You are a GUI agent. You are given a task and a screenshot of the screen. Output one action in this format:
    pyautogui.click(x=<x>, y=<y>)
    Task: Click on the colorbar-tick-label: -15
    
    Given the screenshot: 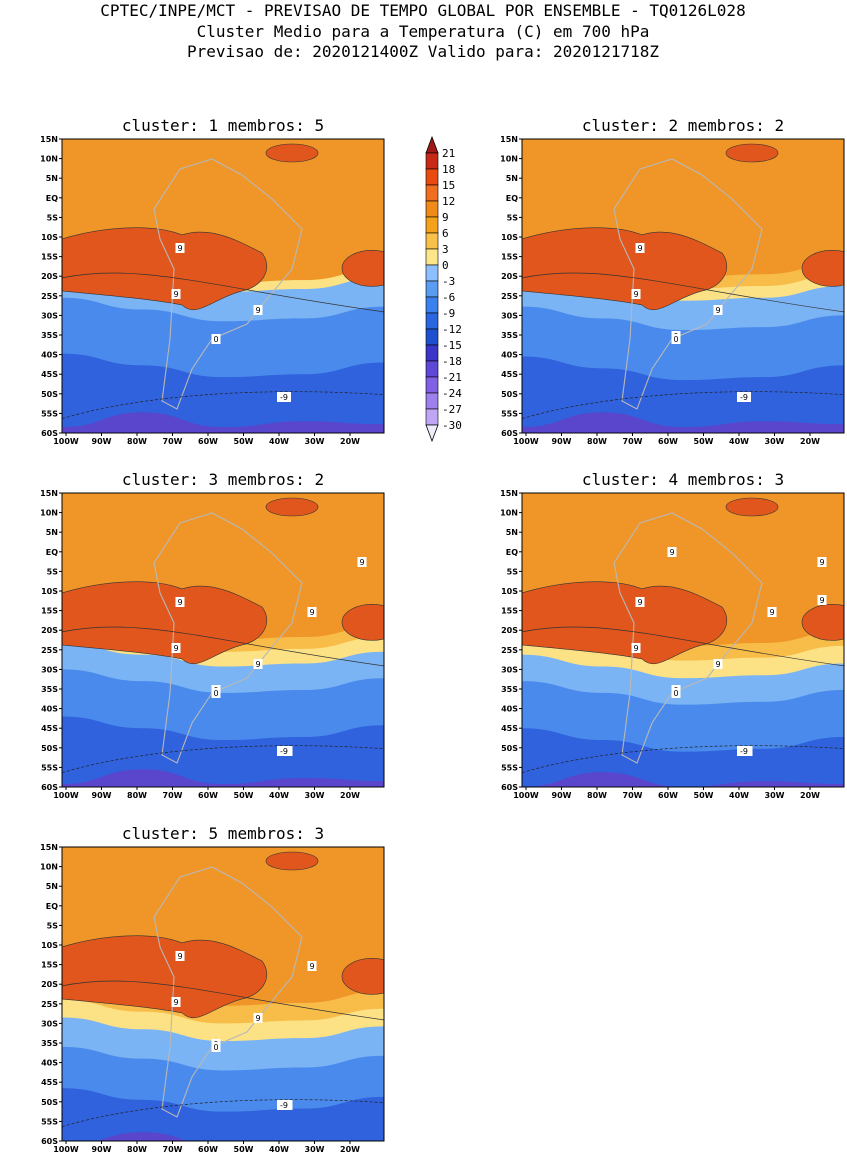 What is the action you would take?
    pyautogui.click(x=452, y=345)
    